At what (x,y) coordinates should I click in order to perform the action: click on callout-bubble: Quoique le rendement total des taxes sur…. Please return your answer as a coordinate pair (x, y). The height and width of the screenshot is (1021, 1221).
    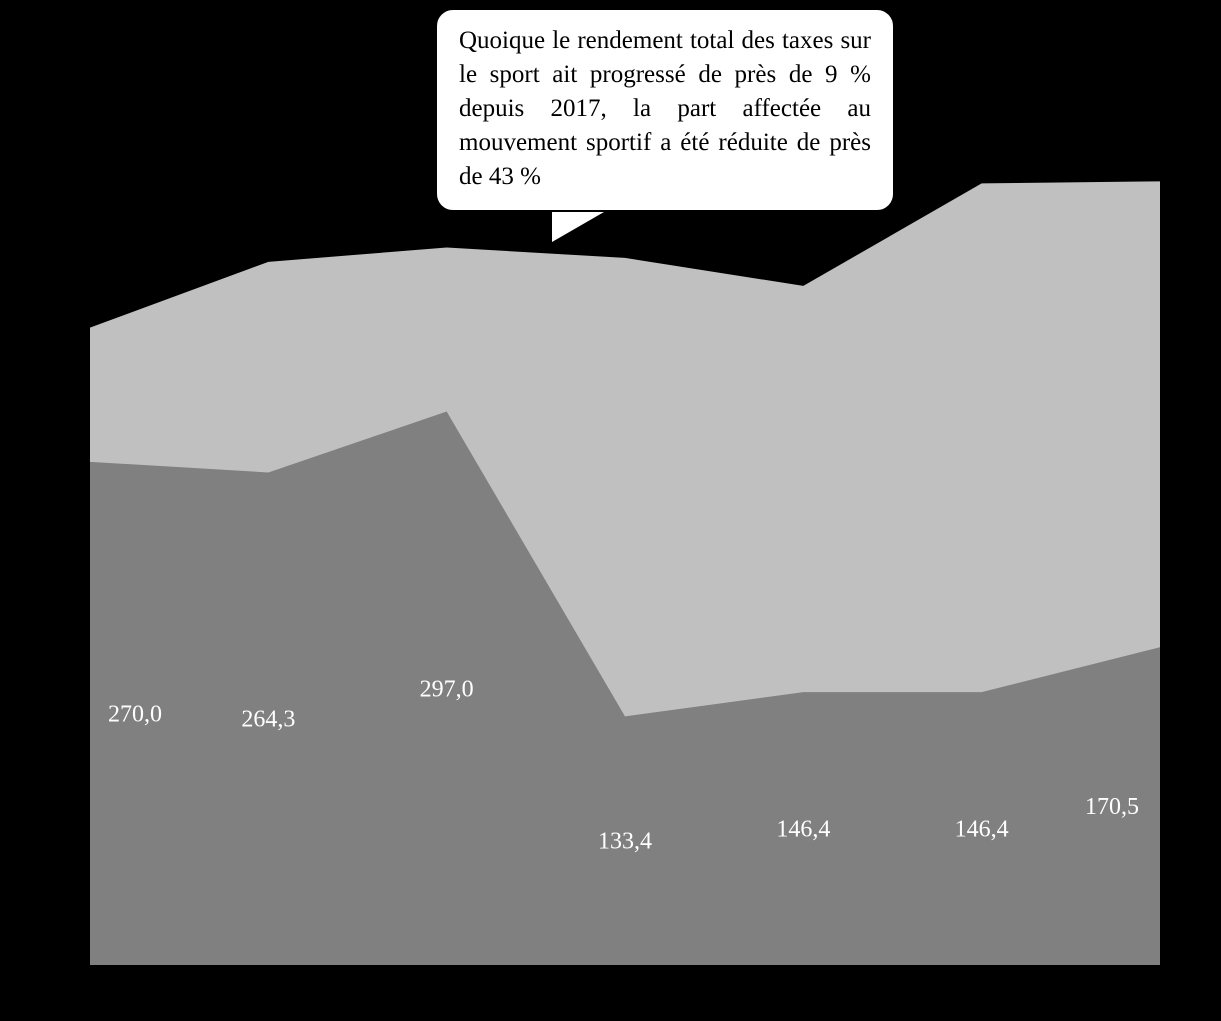
    Looking at the image, I should click on (665, 110).